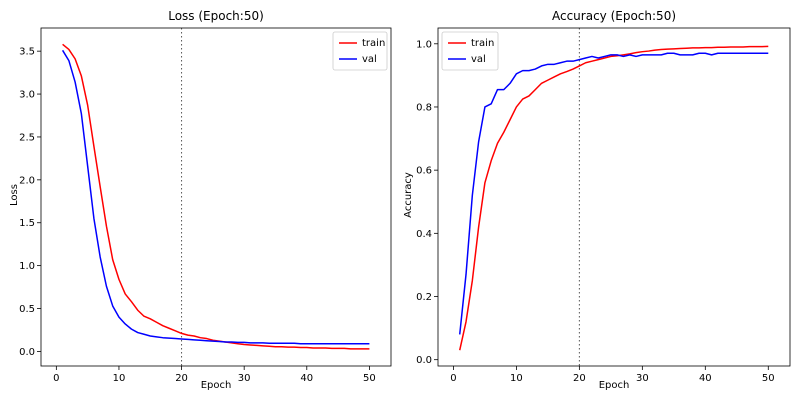  What do you see at coordinates (27, 352) in the screenshot?
I see `loss-y-tick-label: 0.0` at bounding box center [27, 352].